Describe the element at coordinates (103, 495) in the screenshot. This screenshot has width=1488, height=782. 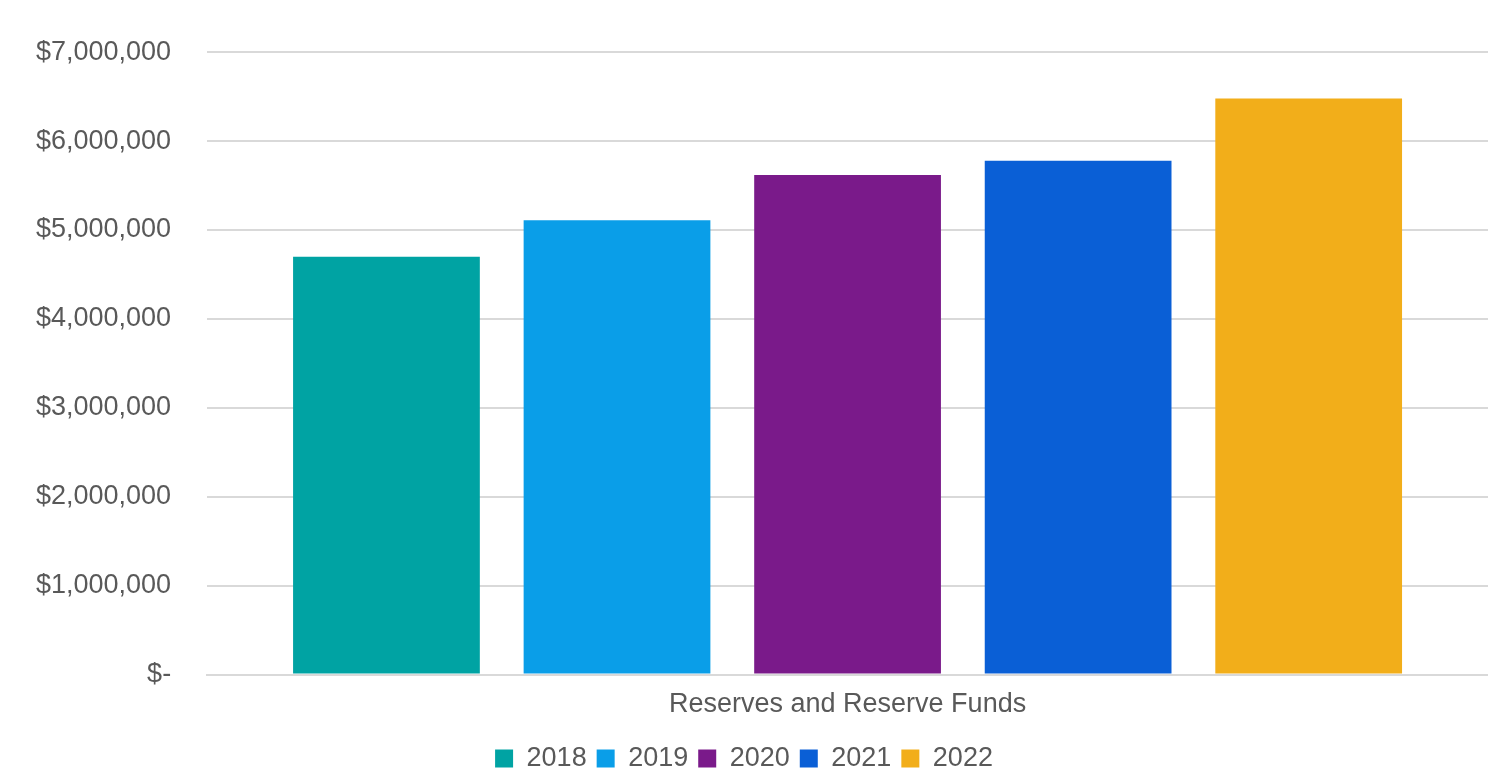
I see `y-tick-label: $2,000,000` at that location.